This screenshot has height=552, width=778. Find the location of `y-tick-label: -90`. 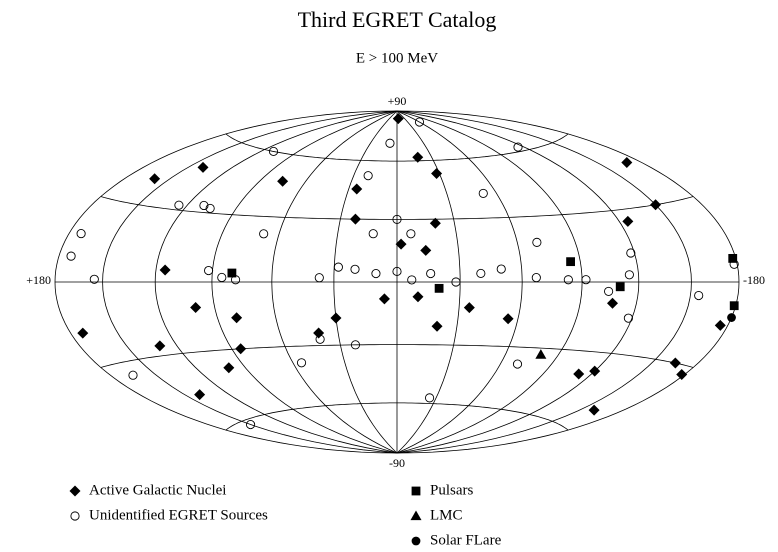

y-tick-label: -90 is located at coordinates (397, 463).